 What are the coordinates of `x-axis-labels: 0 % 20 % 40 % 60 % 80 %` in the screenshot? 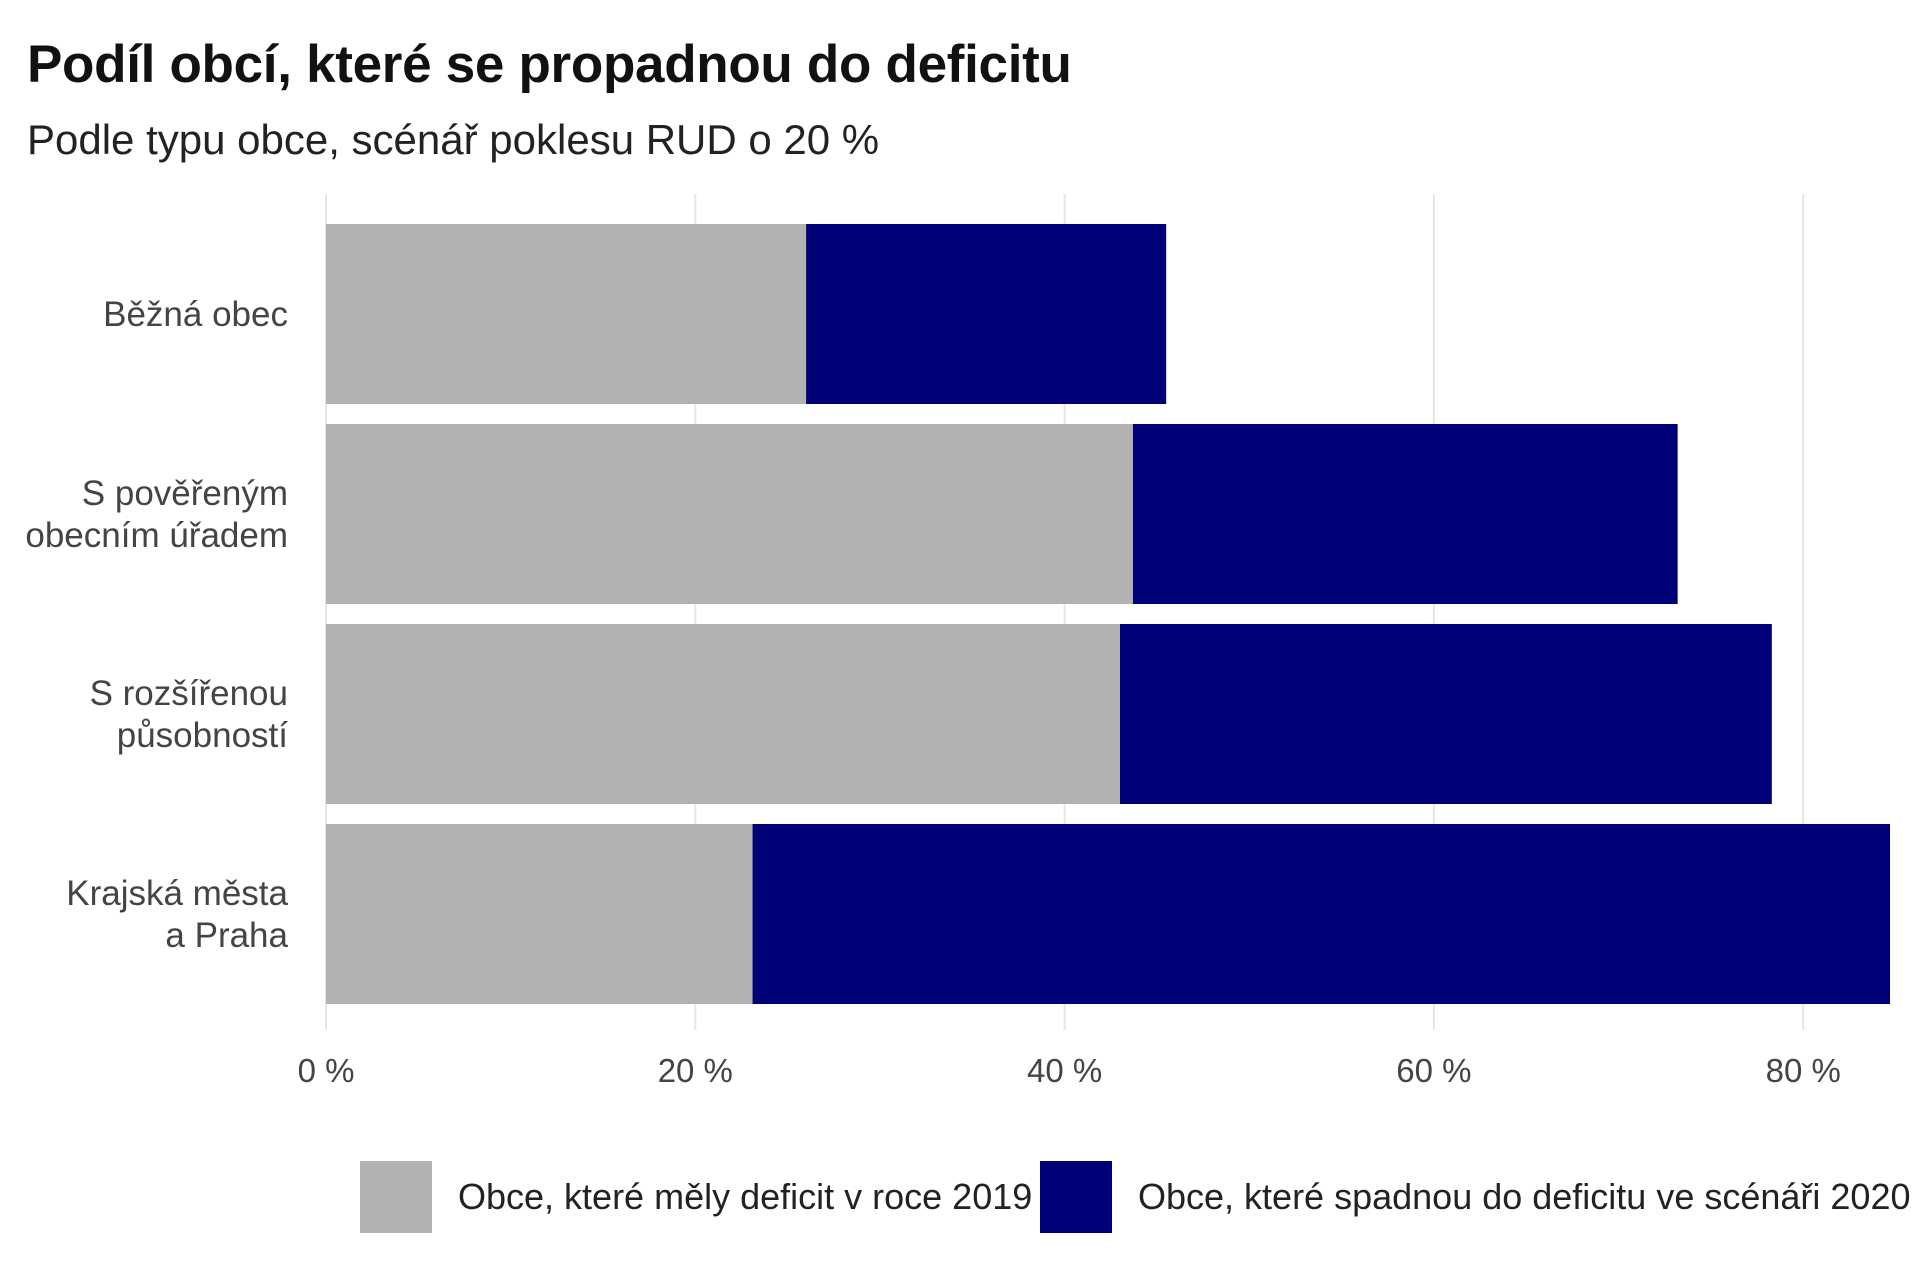 It's located at (1069, 1070).